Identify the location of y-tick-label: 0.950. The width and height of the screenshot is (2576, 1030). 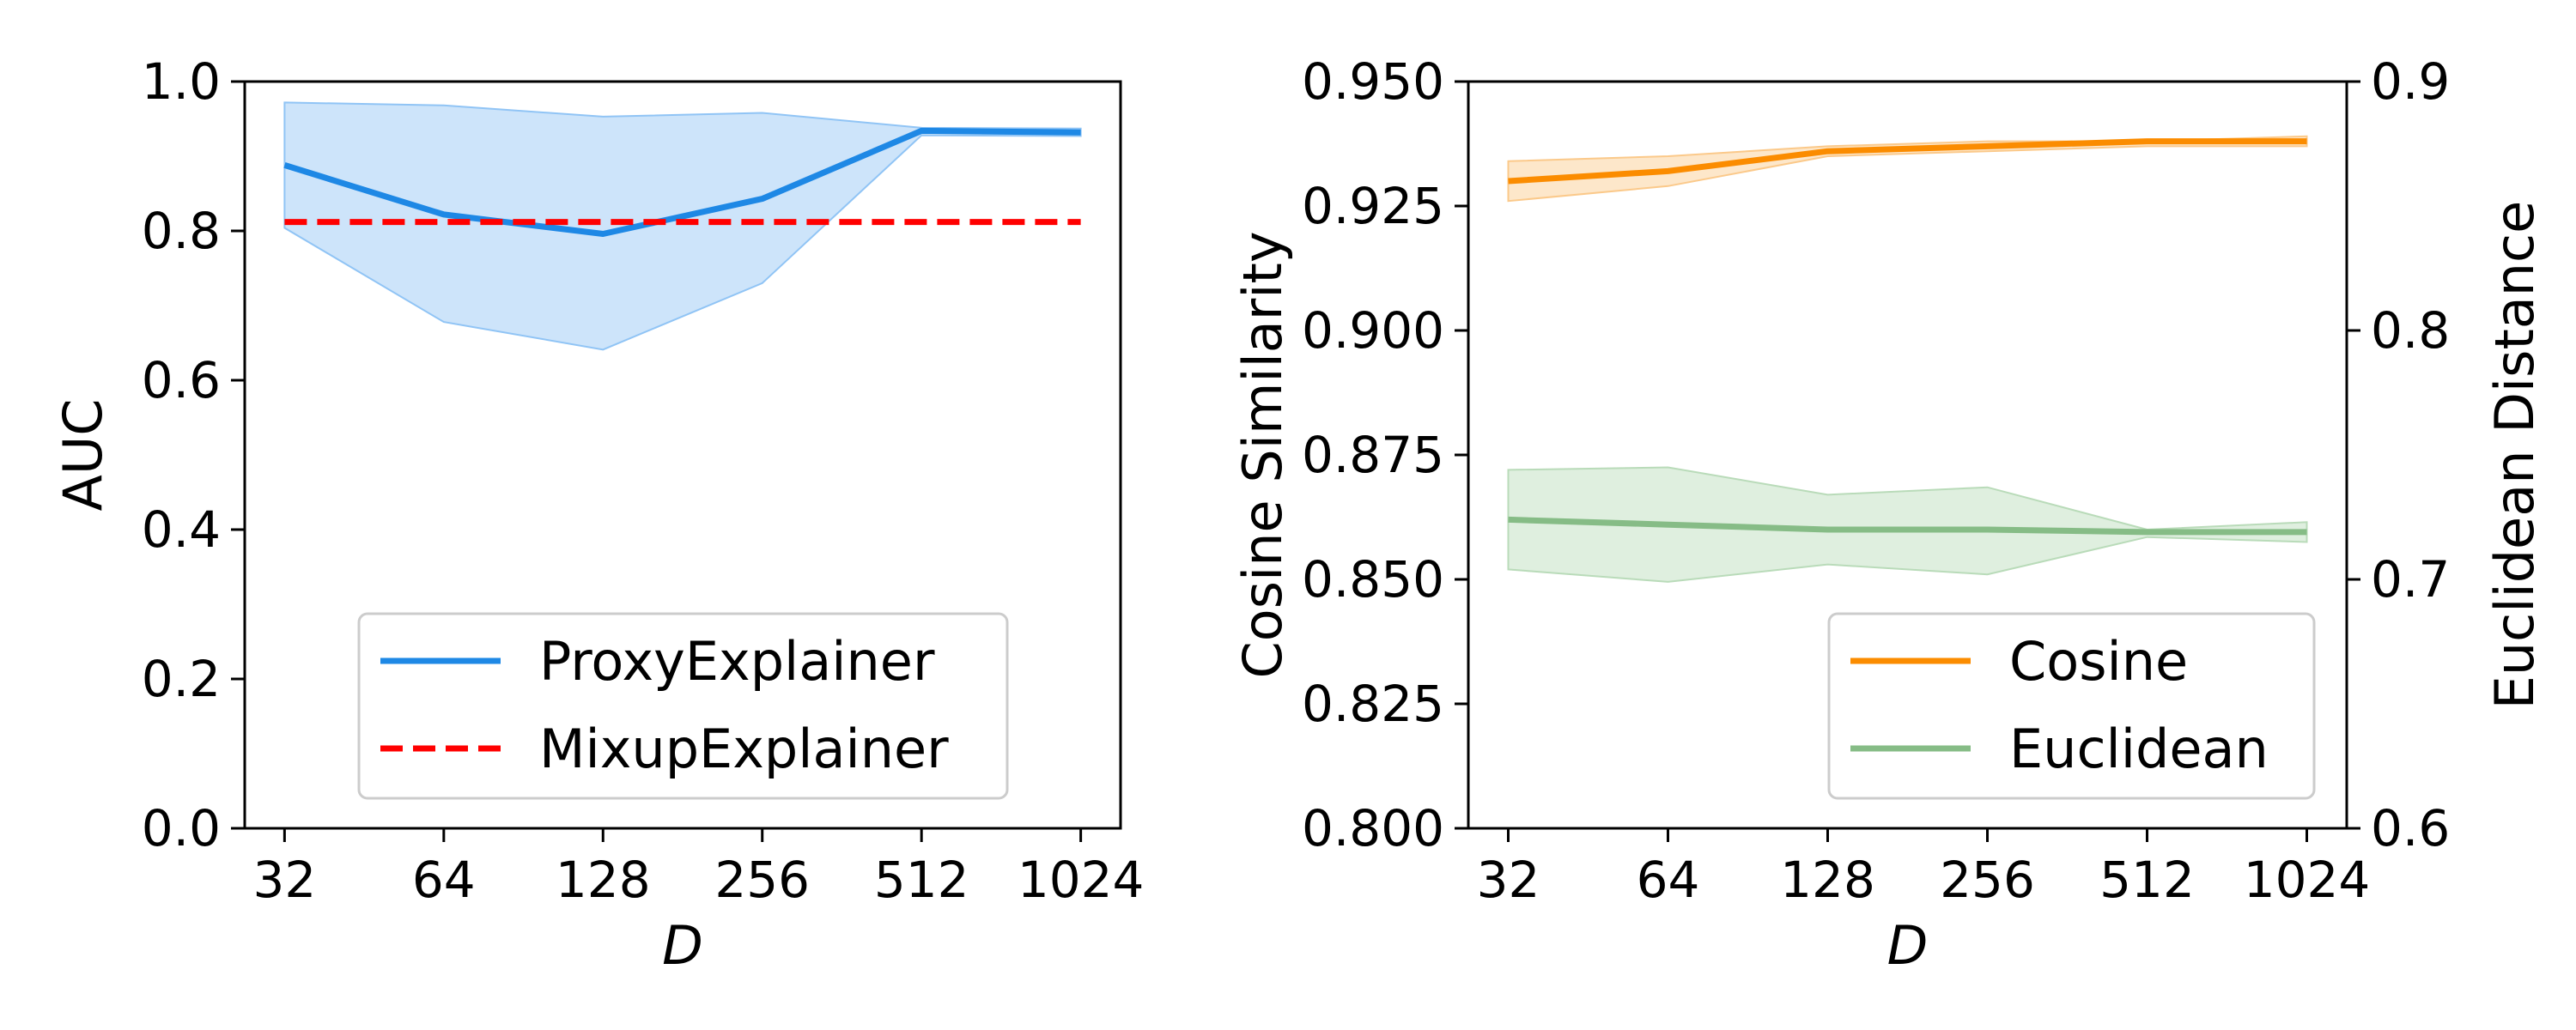
(1373, 81).